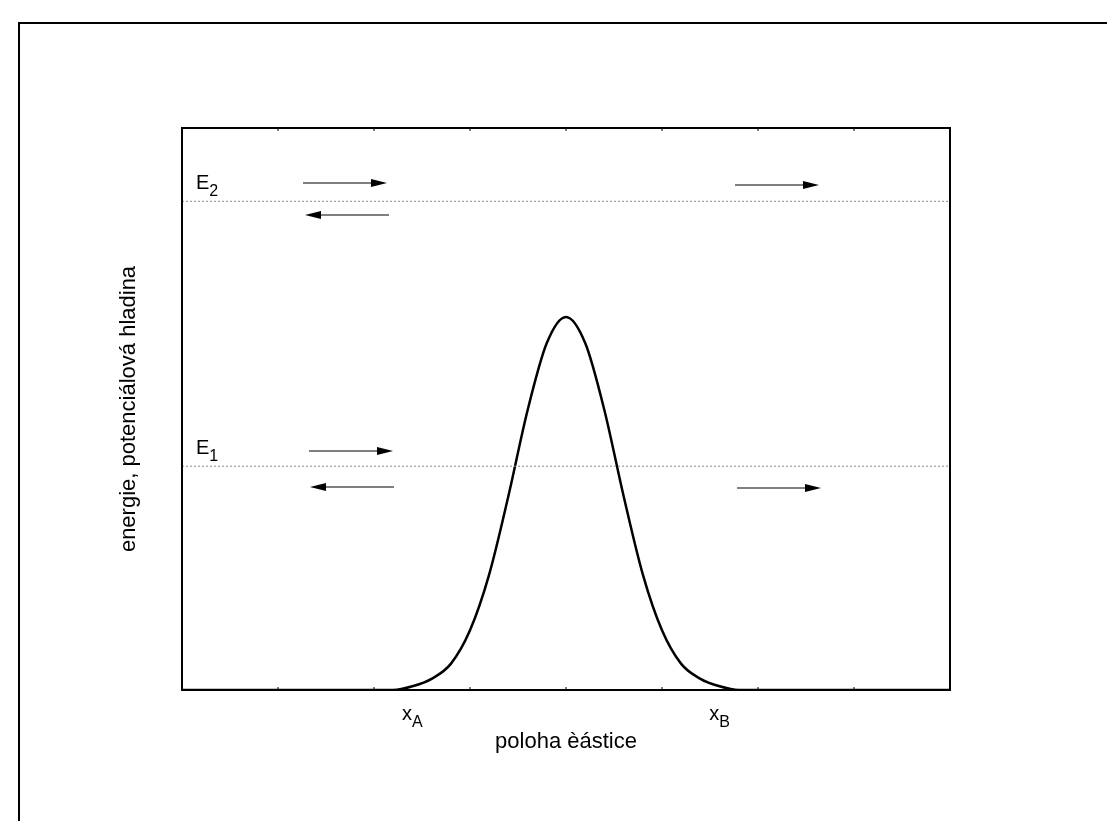  I want to click on x-axis-title: poloha èástice, so click(566, 740).